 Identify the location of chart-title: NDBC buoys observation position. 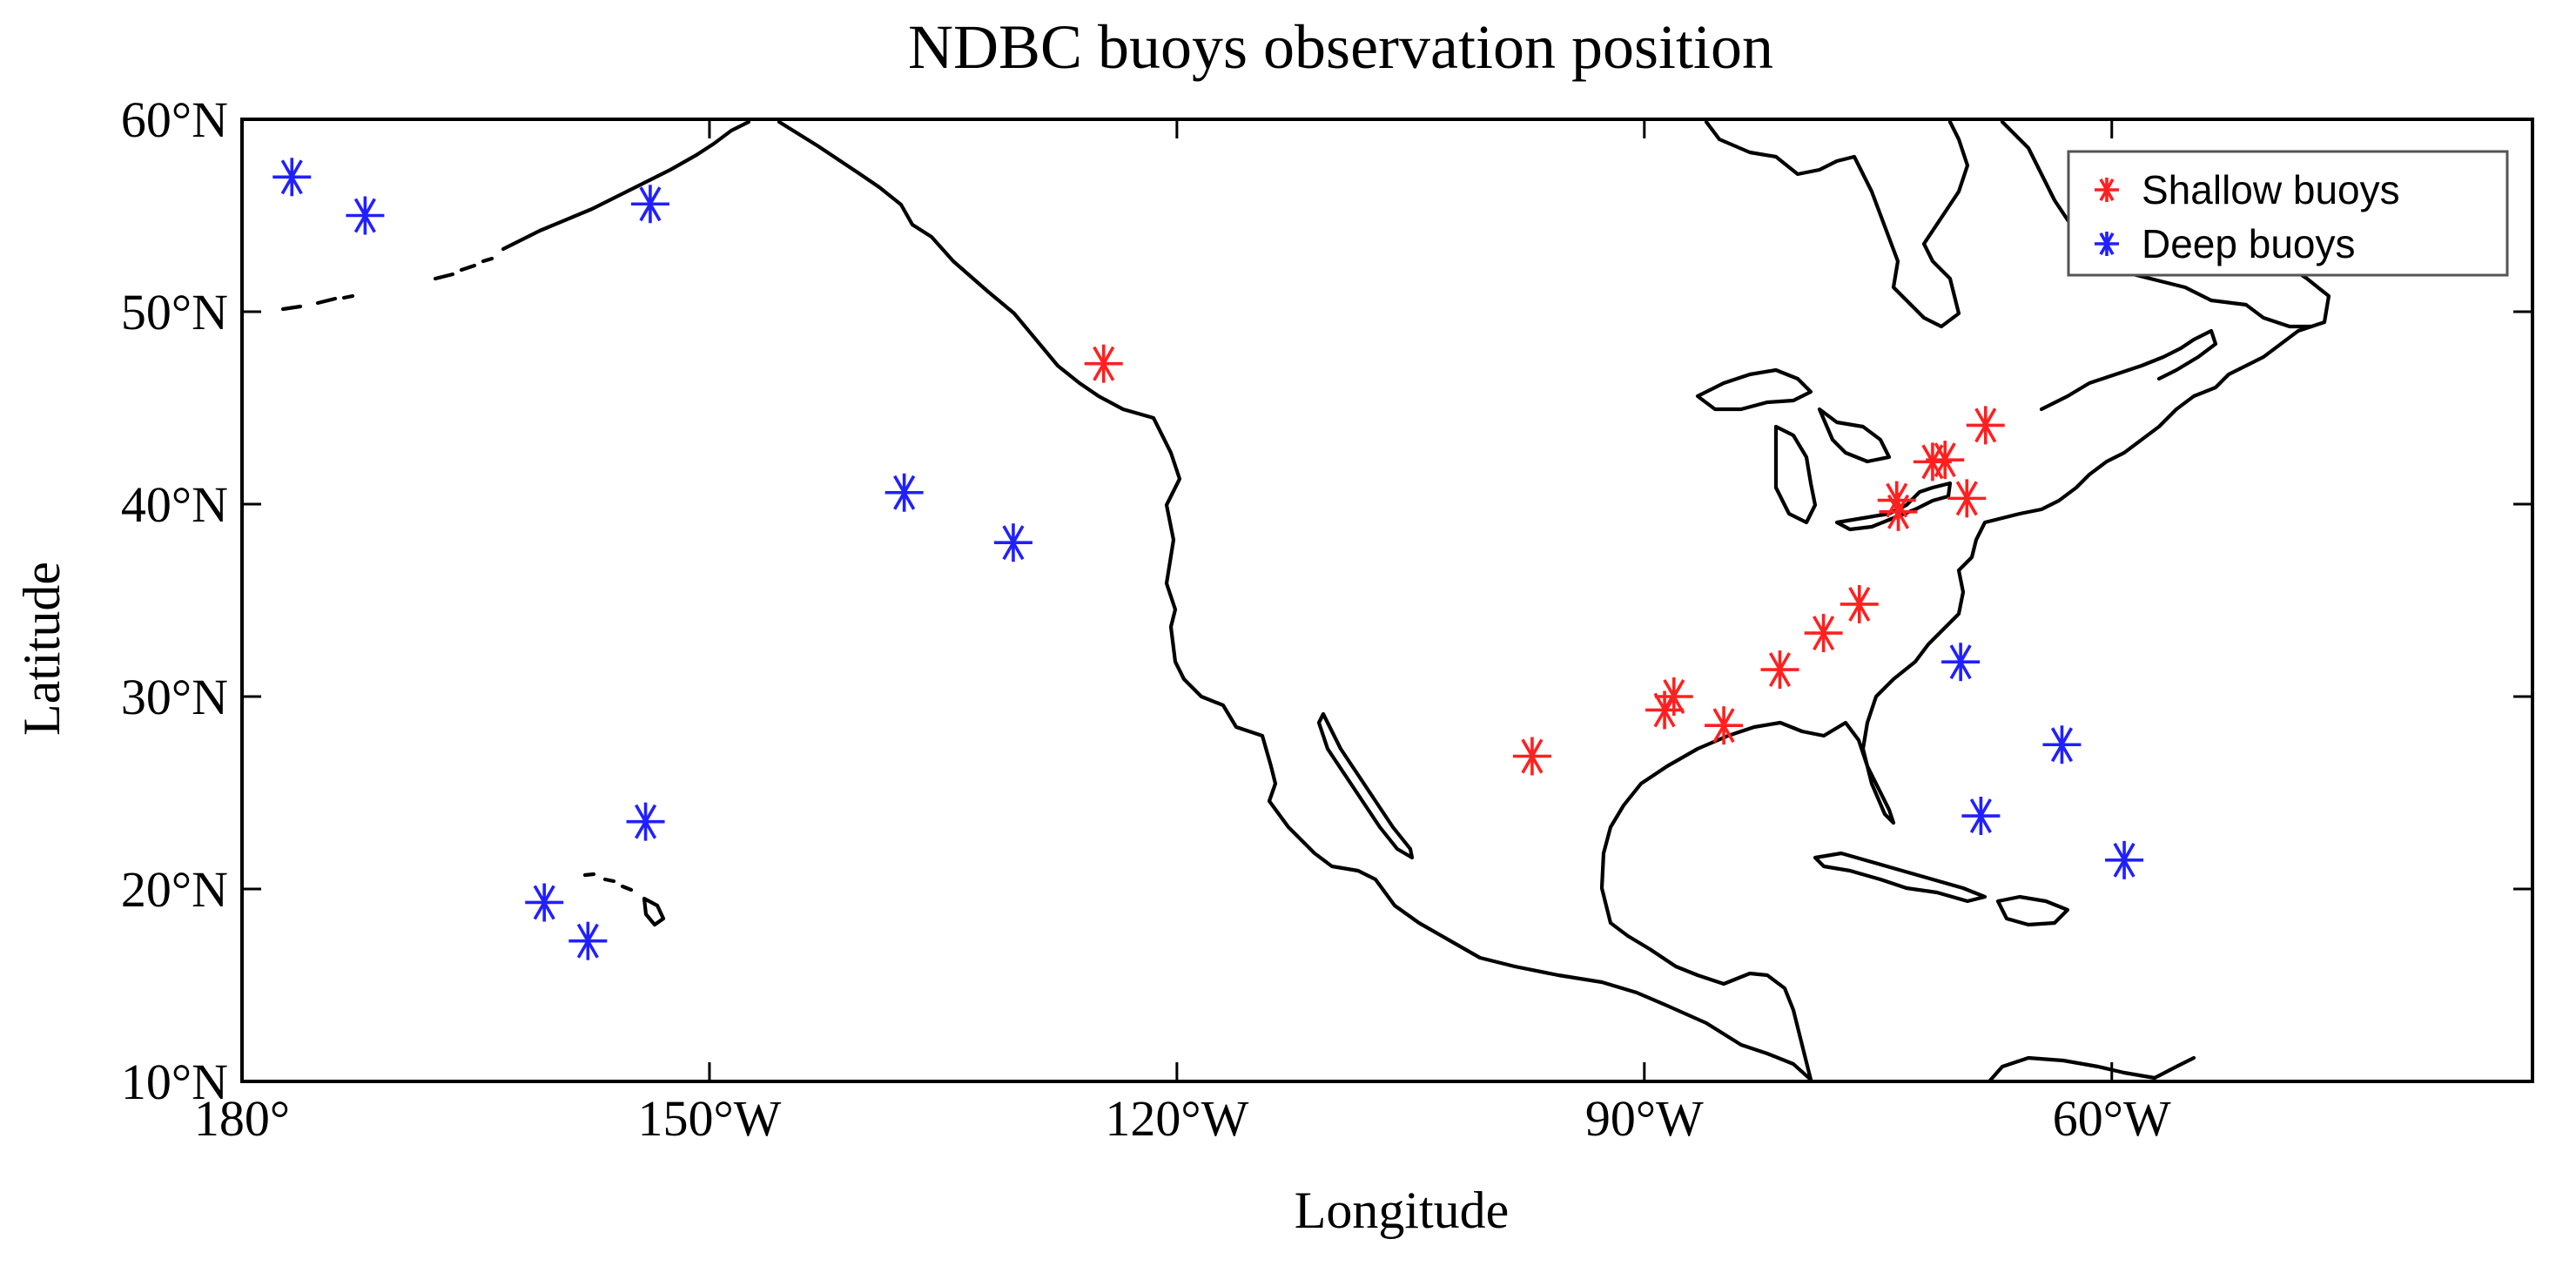
(1340, 47).